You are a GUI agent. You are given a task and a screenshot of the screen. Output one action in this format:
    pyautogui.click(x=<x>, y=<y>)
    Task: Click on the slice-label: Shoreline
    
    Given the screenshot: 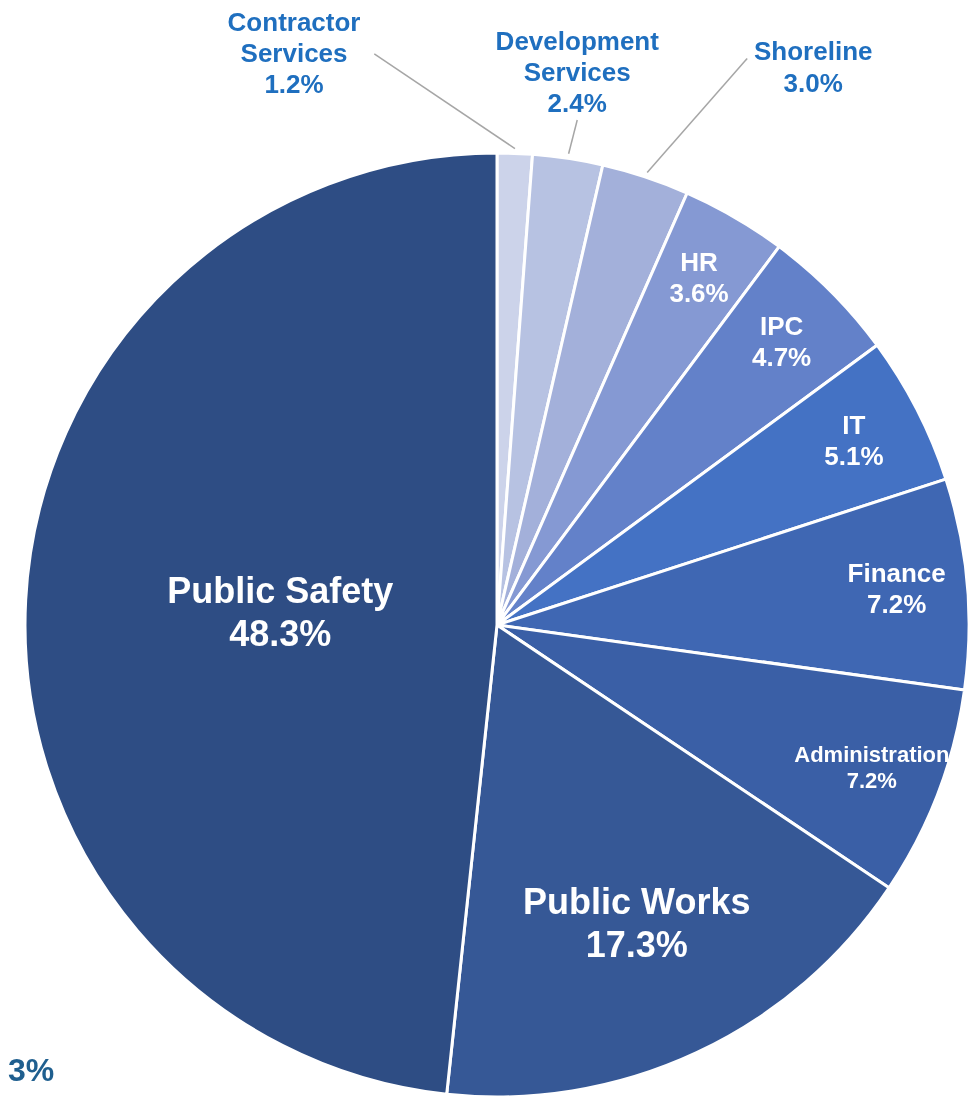 What is the action you would take?
    pyautogui.click(x=813, y=51)
    